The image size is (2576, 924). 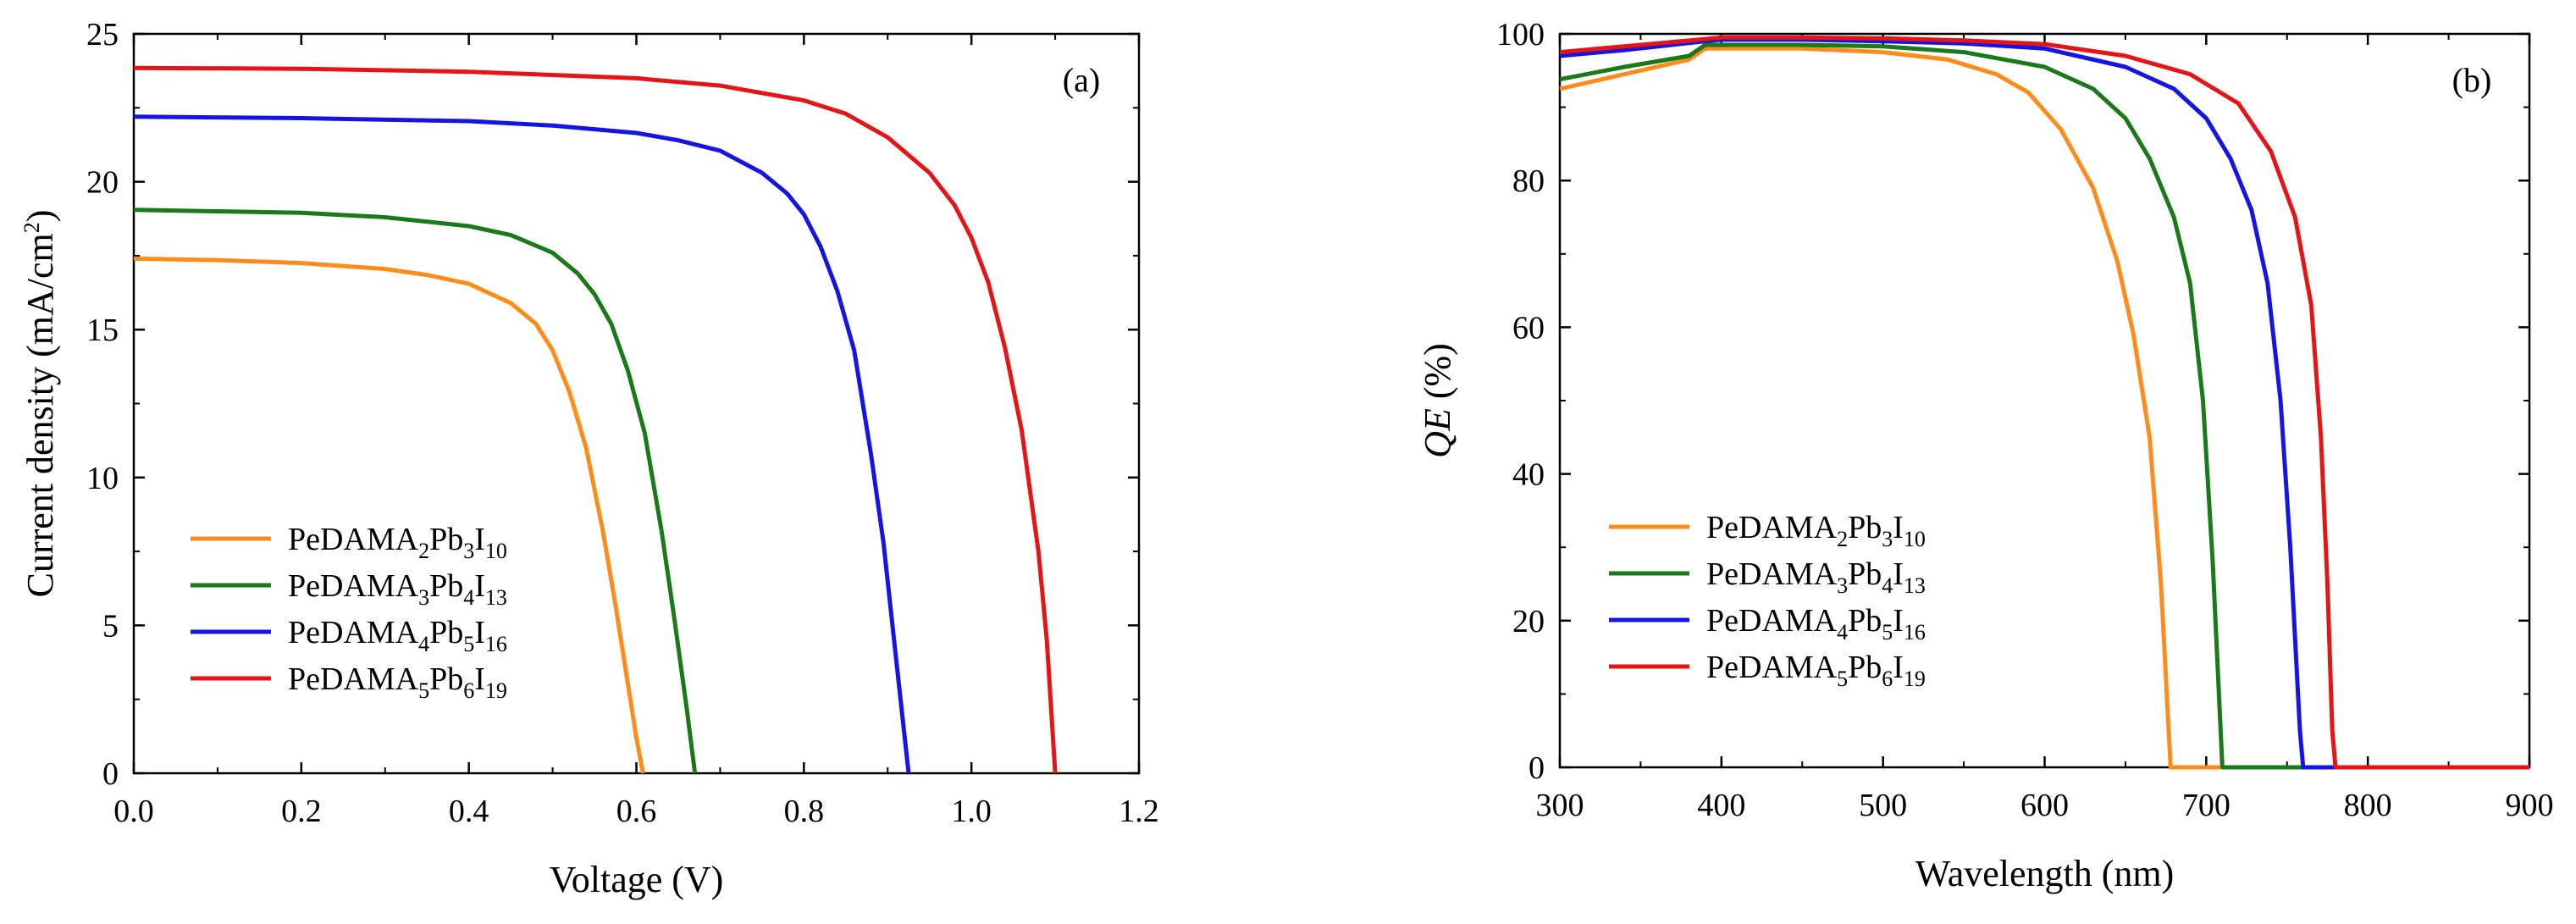 What do you see at coordinates (31, 227) in the screenshot?
I see `y-axis-title-superscript: 2` at bounding box center [31, 227].